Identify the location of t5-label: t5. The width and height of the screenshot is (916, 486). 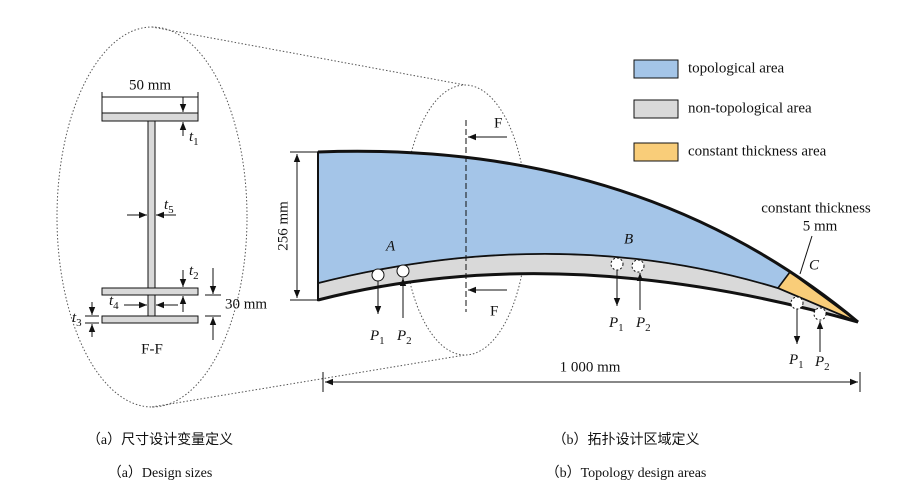
(169, 206).